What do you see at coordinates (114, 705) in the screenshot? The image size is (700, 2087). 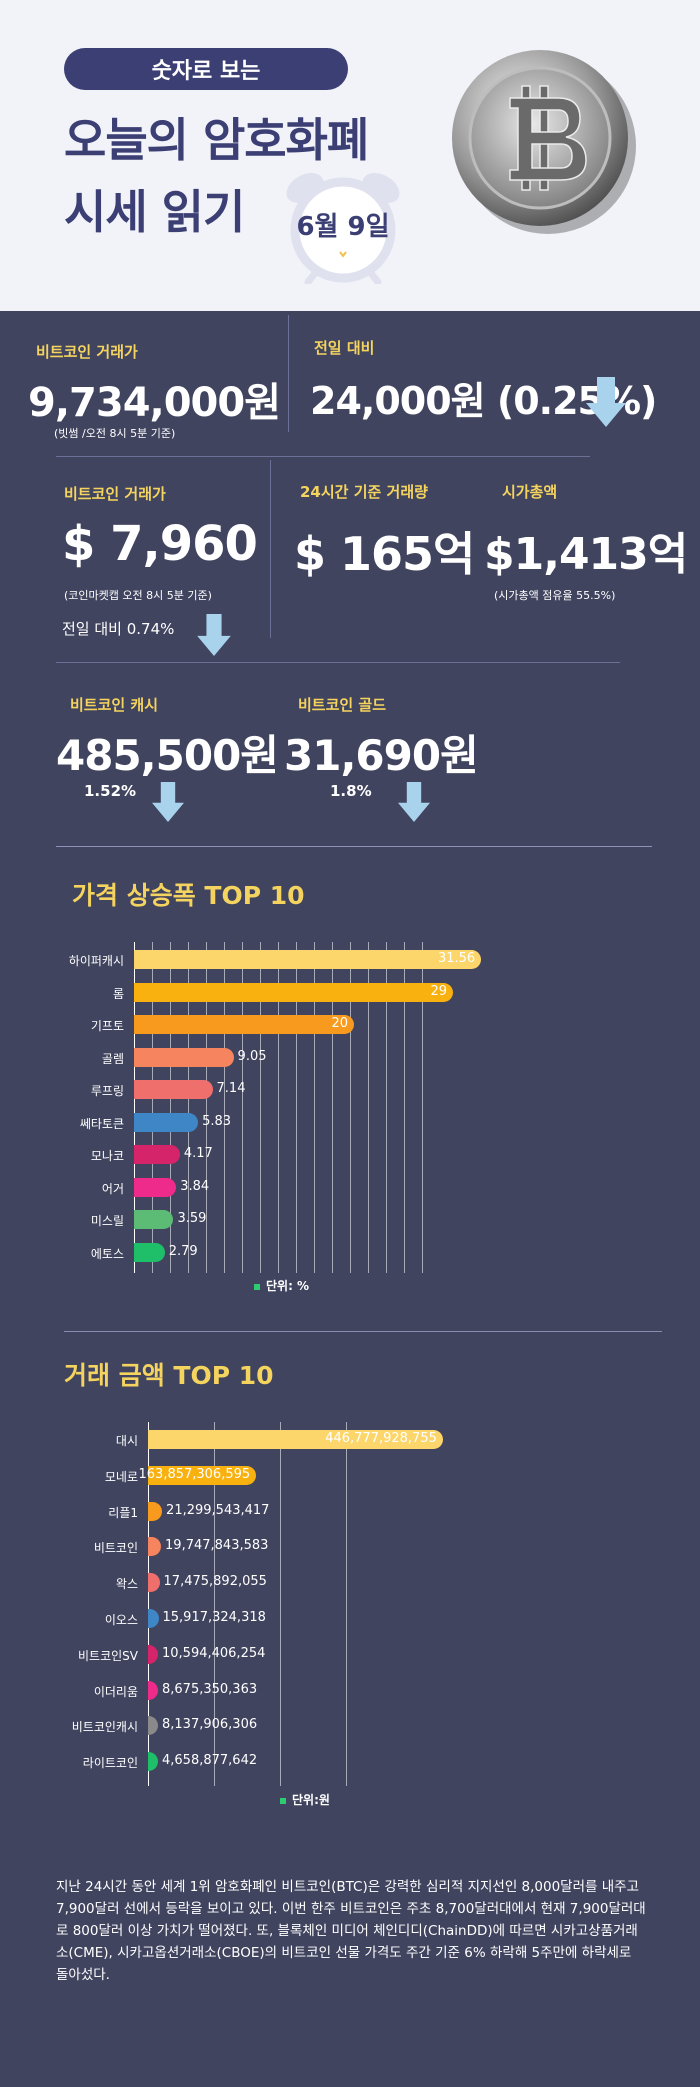 I see `bch-label: 비트코인 캐시` at bounding box center [114, 705].